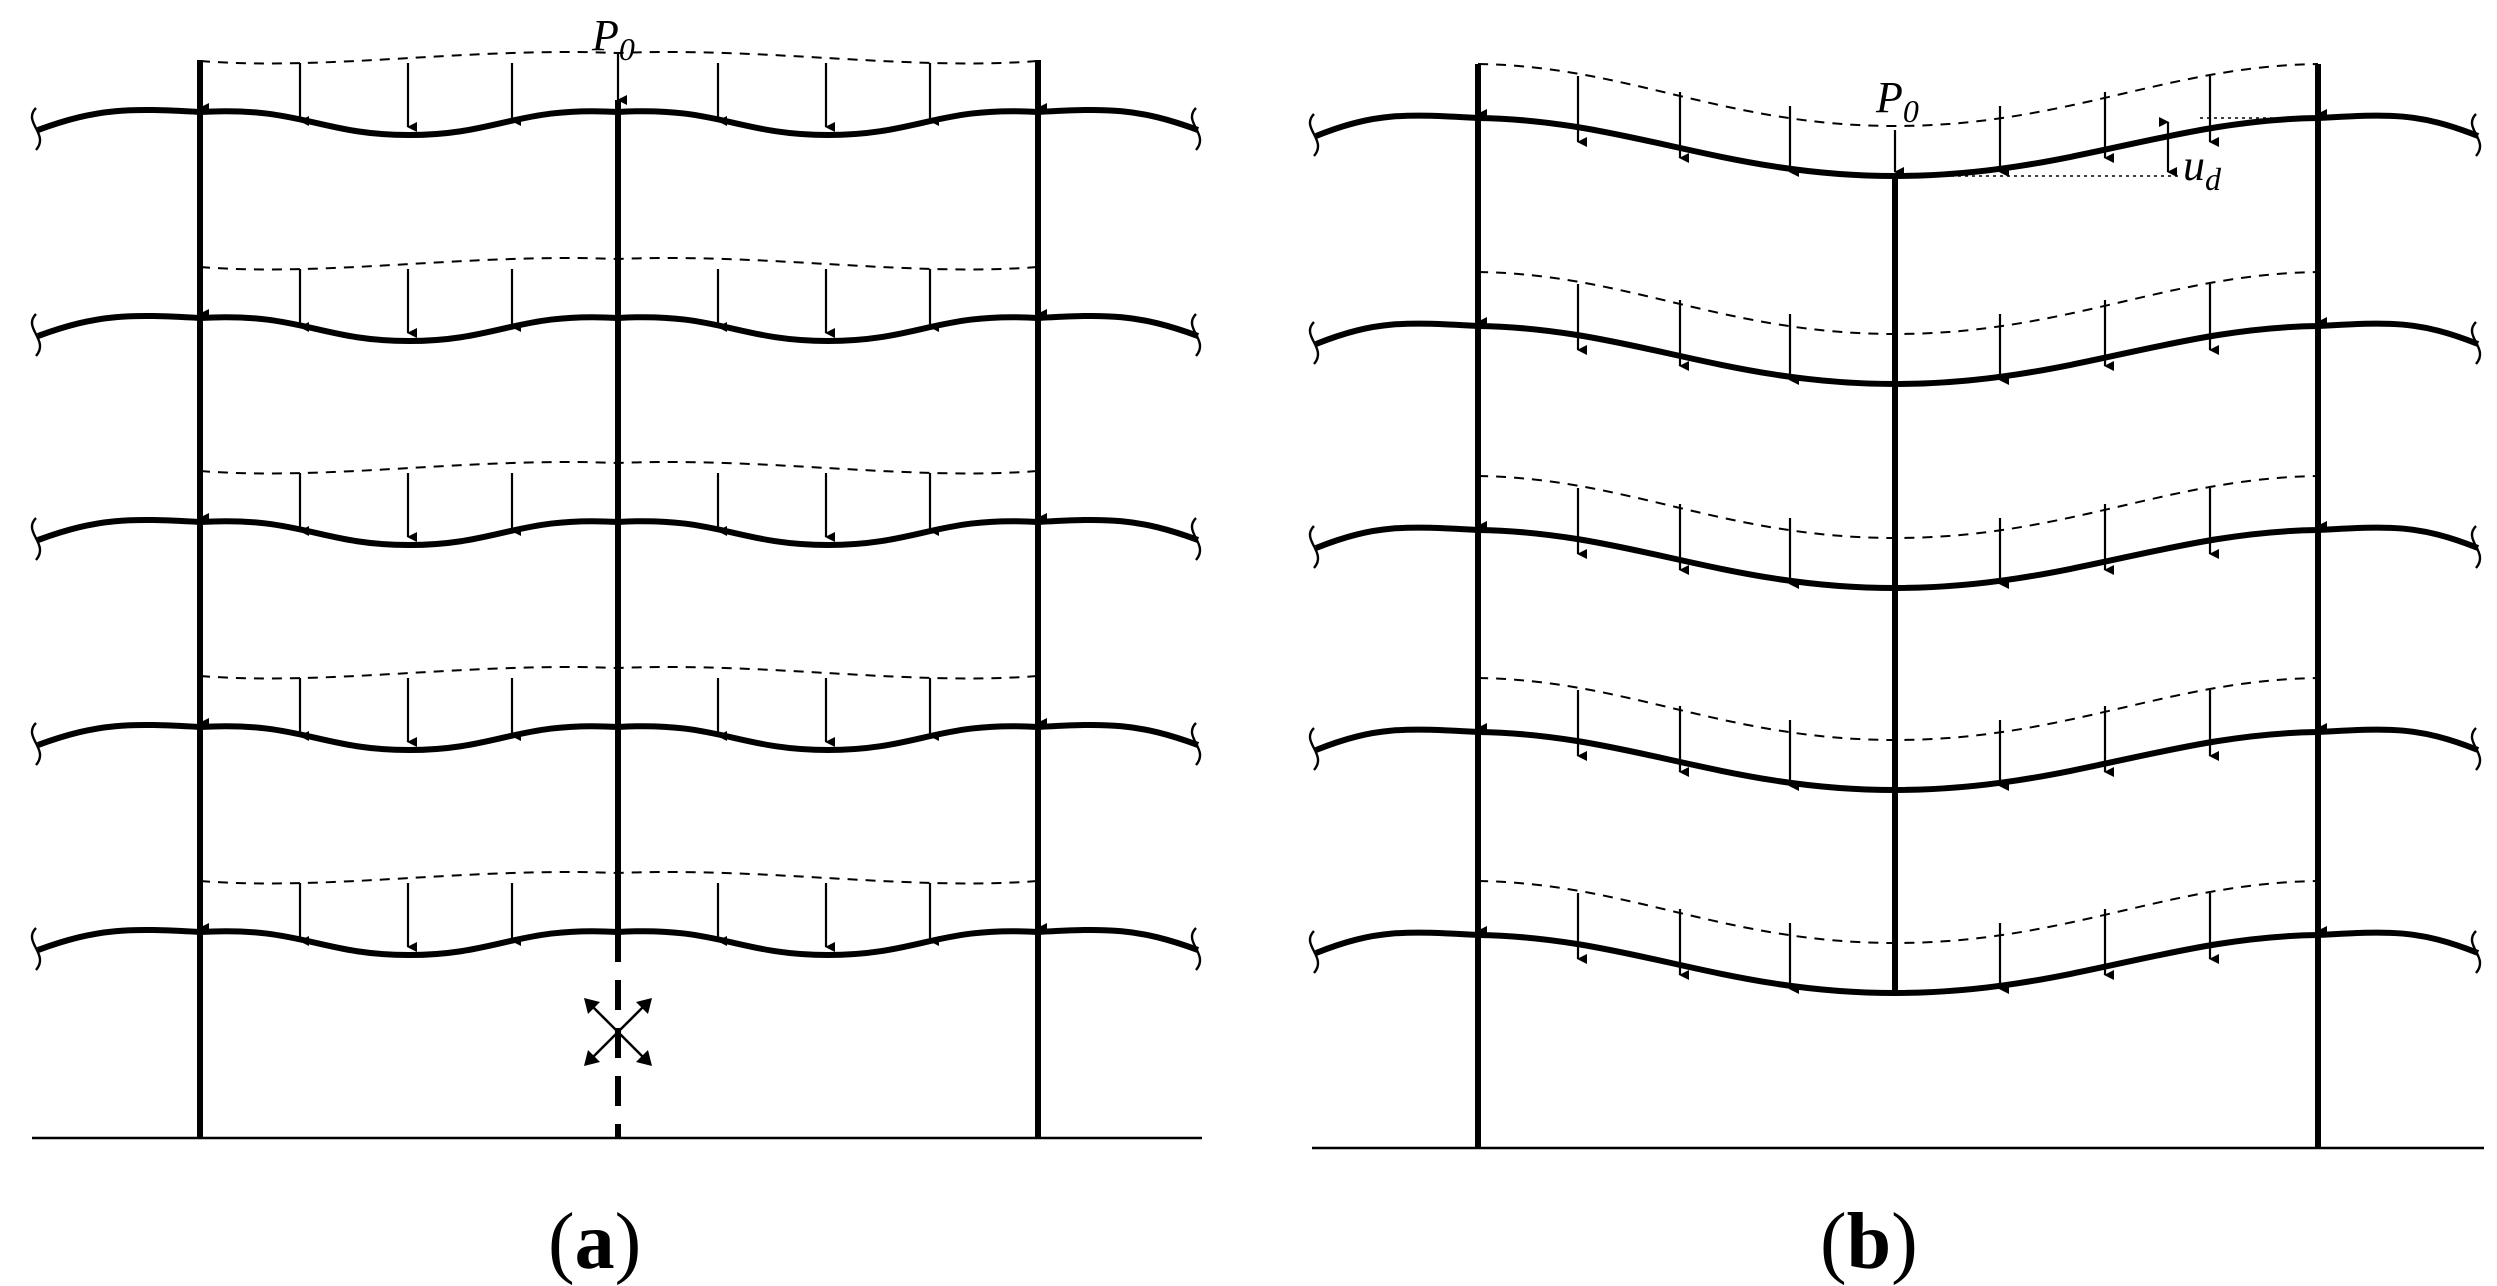  Describe the element at coordinates (1869, 1242) in the screenshot. I see `caption-b: (b)` at that location.